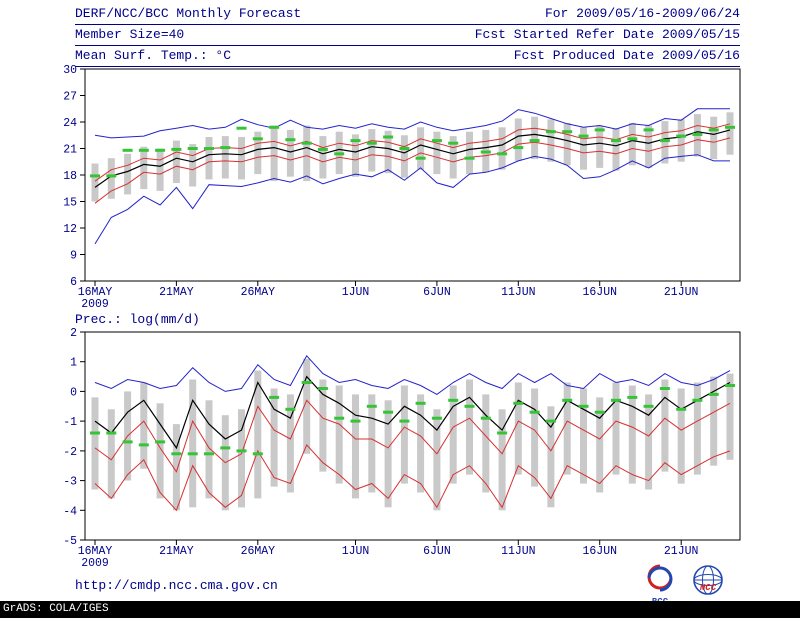 The width and height of the screenshot is (800, 618). I want to click on axis-label: Prec.: log(mm/d), so click(137, 319).